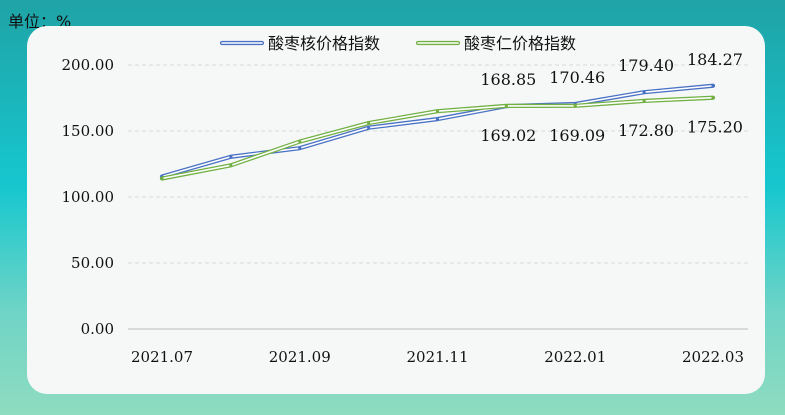  What do you see at coordinates (575, 357) in the screenshot?
I see `x-tick-label: 2022.01` at bounding box center [575, 357].